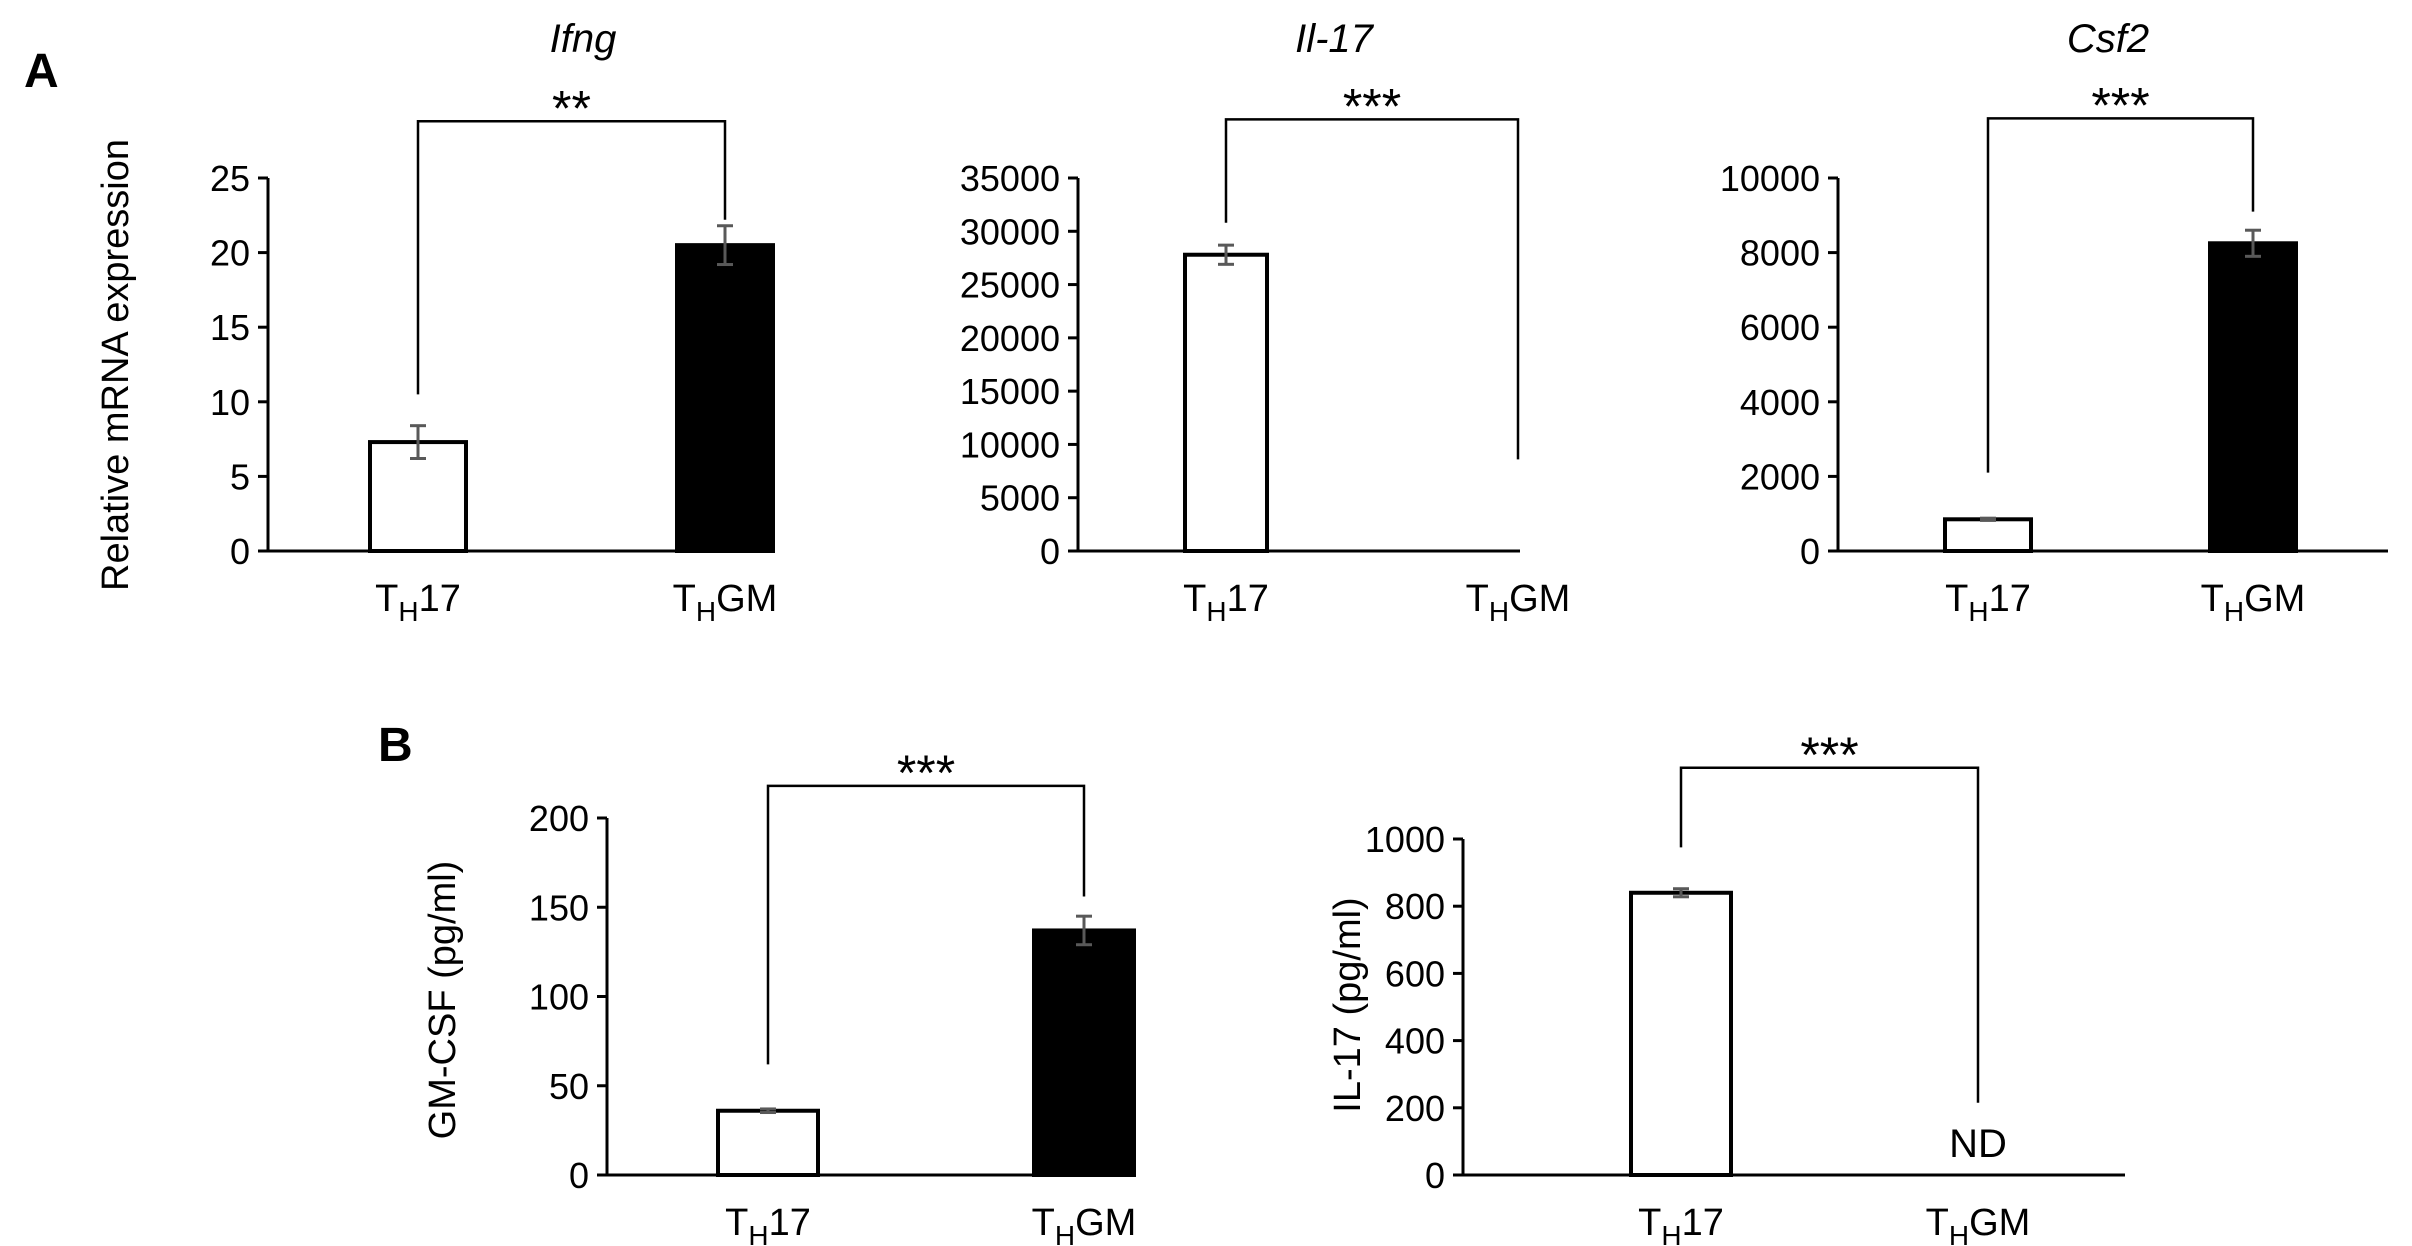 The height and width of the screenshot is (1246, 2412). What do you see at coordinates (116, 365) in the screenshot?
I see `y-axis-label: Relative mRNA expression` at bounding box center [116, 365].